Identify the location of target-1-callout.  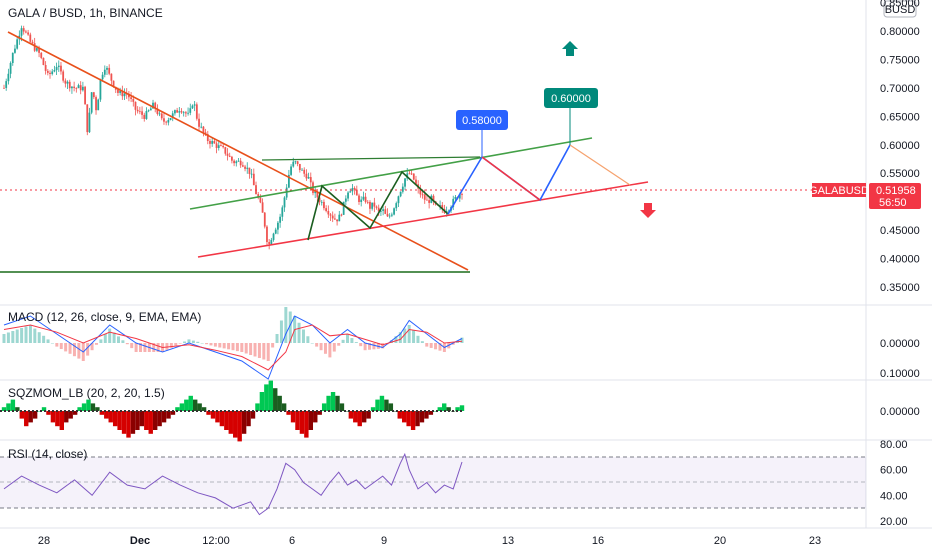
(482, 120).